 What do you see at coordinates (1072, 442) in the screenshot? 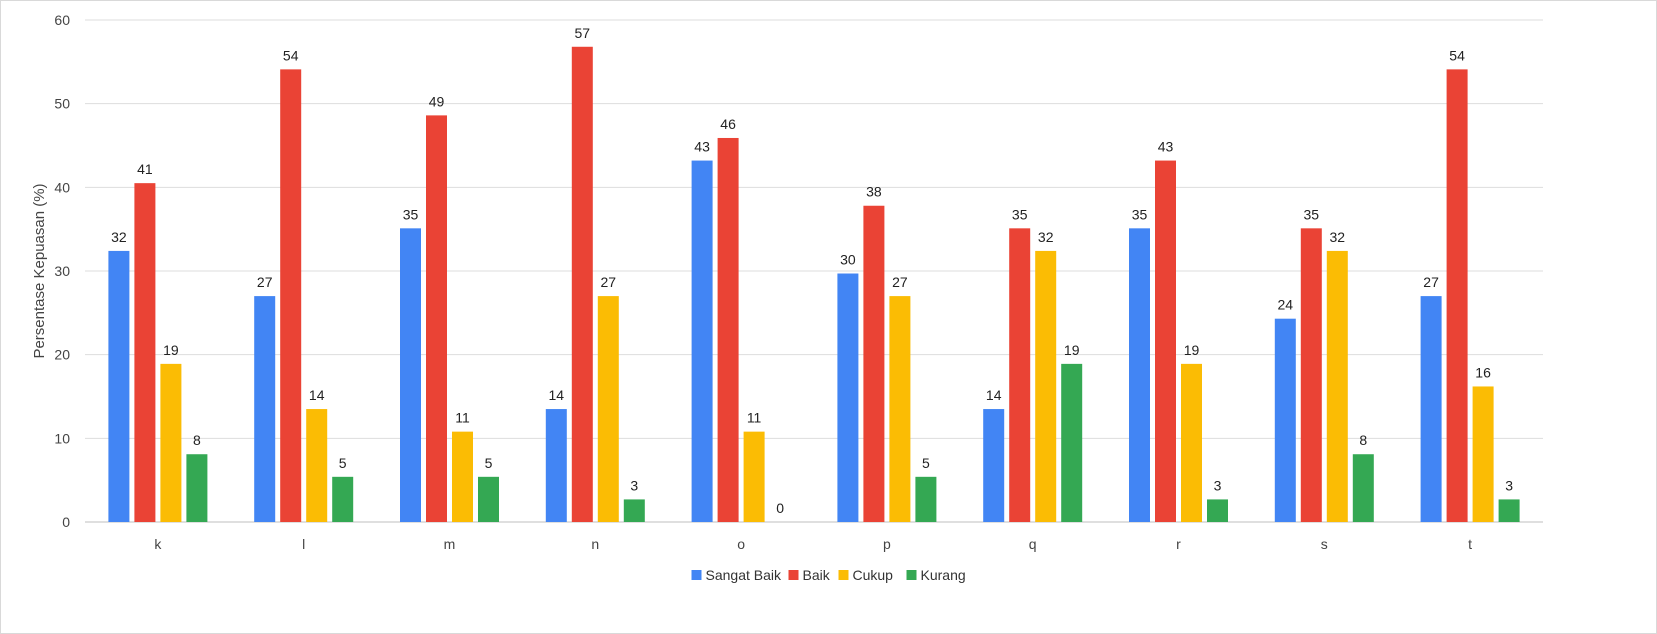
I see `bar-kurang-q` at bounding box center [1072, 442].